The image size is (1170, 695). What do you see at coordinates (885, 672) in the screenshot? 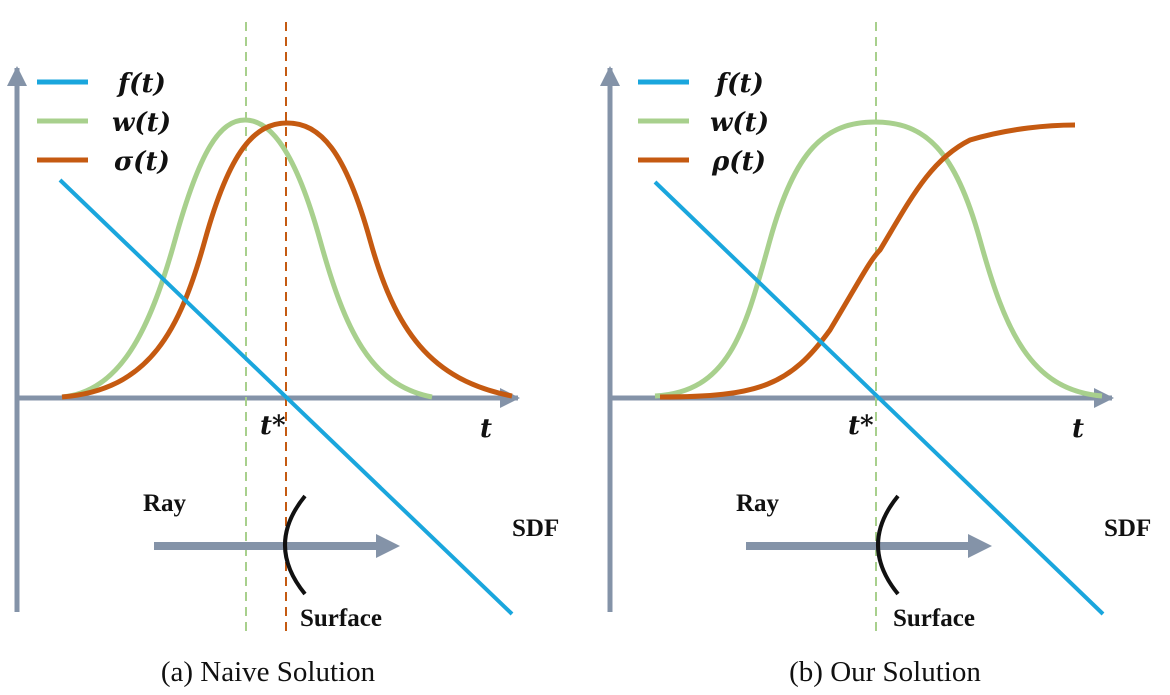
I see `caption: (b) Our Solution` at bounding box center [885, 672].